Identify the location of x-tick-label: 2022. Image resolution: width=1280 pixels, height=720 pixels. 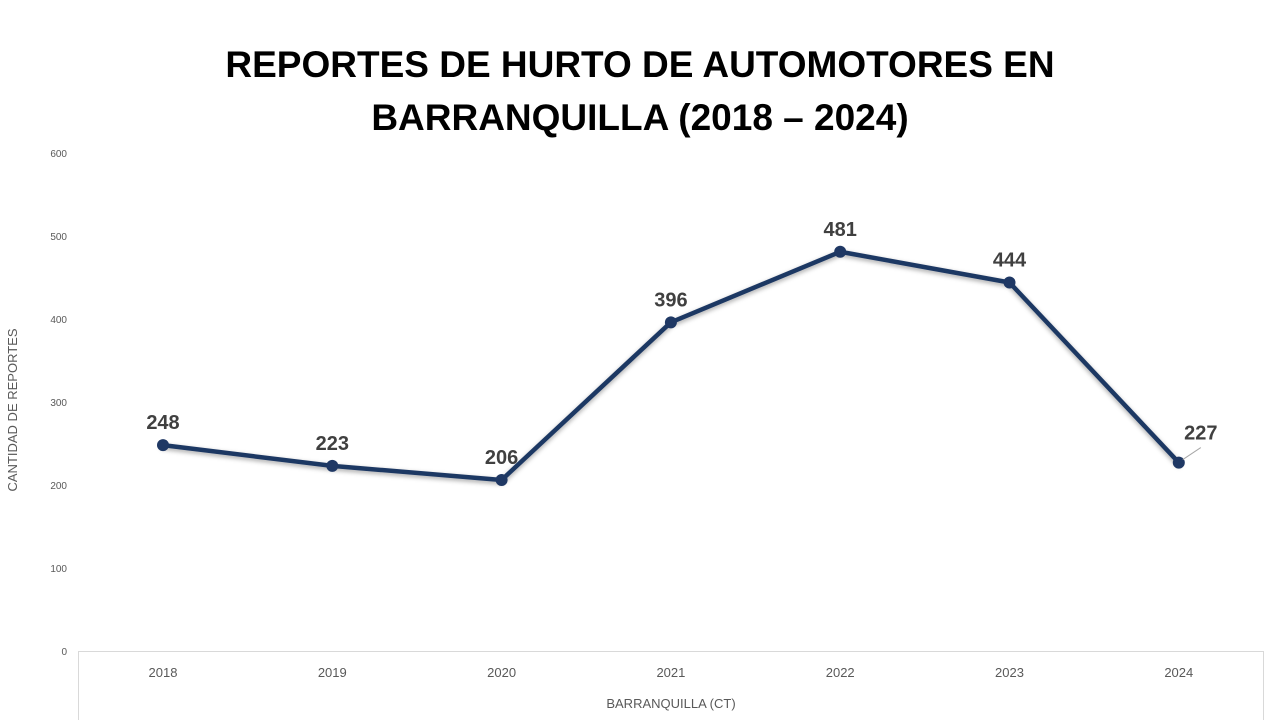
(840, 672).